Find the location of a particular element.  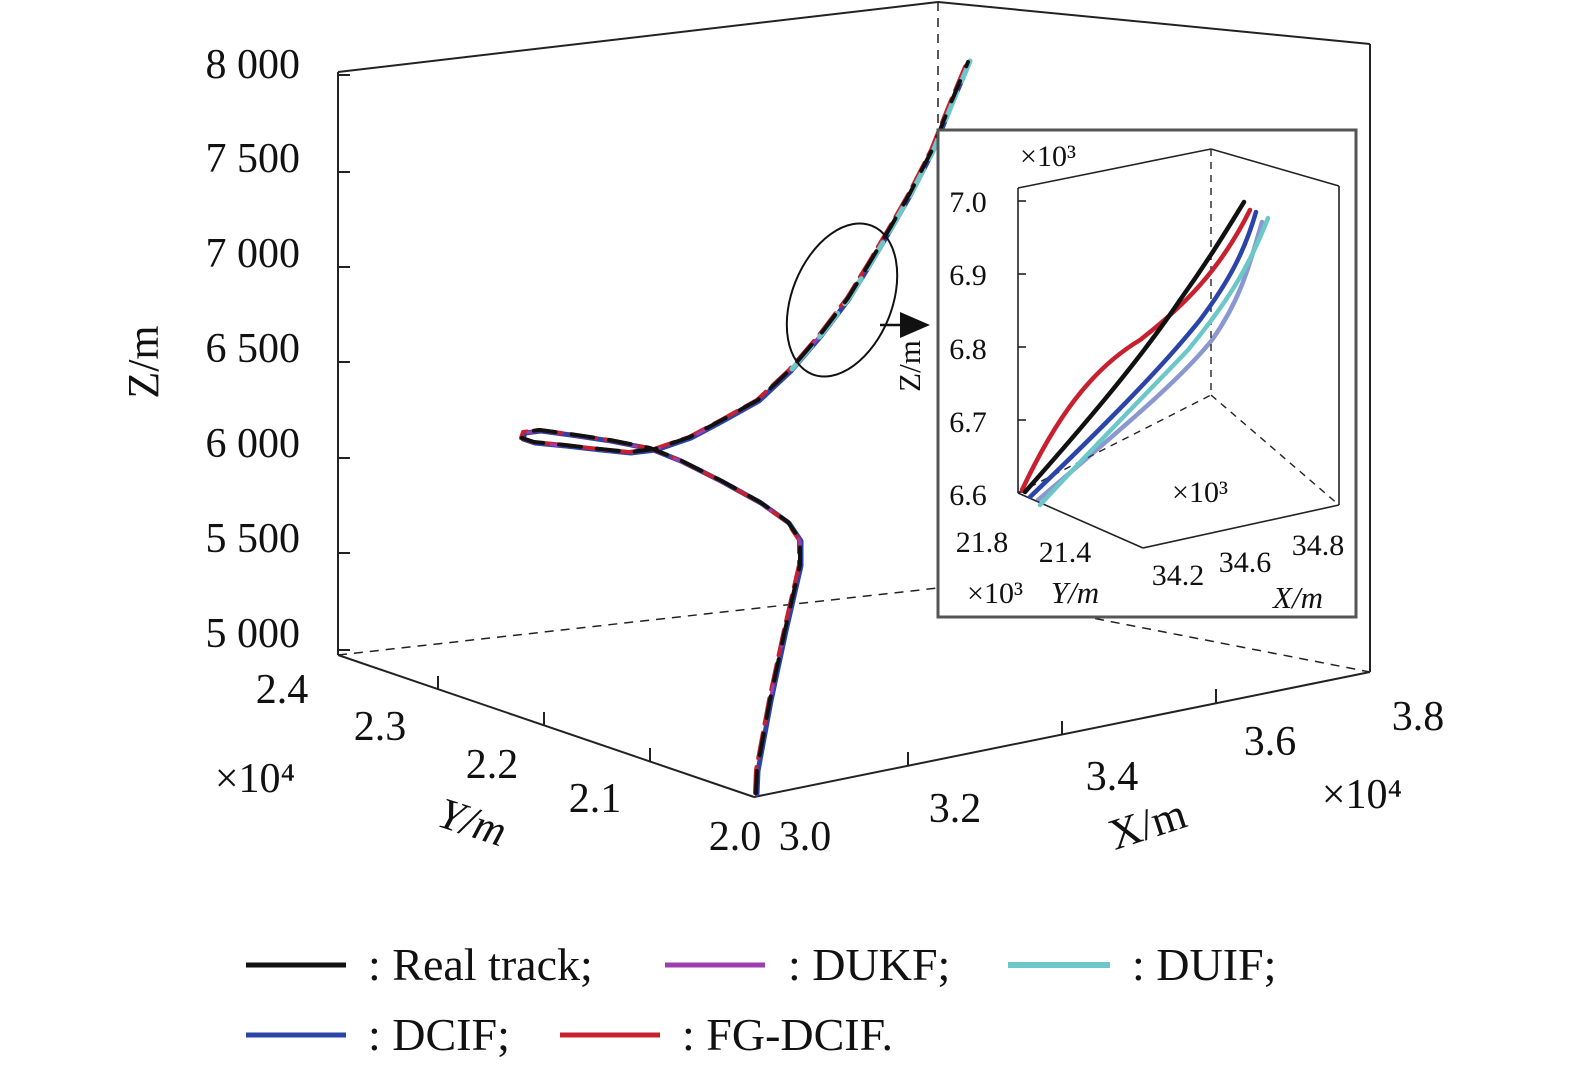

inset-box is located at coordinates (1178, 348).